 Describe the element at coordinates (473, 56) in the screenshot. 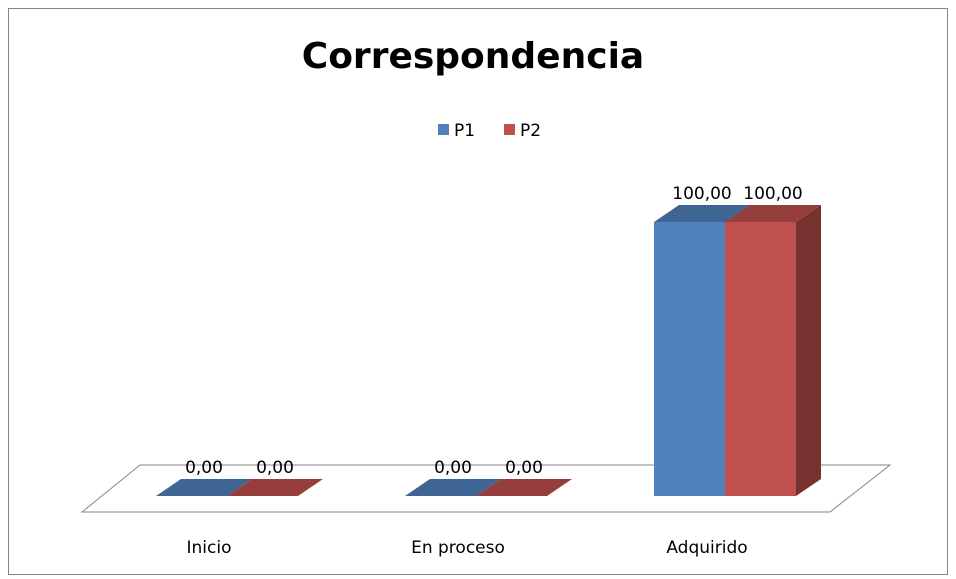

I see `chart-title: Correspondencia` at that location.